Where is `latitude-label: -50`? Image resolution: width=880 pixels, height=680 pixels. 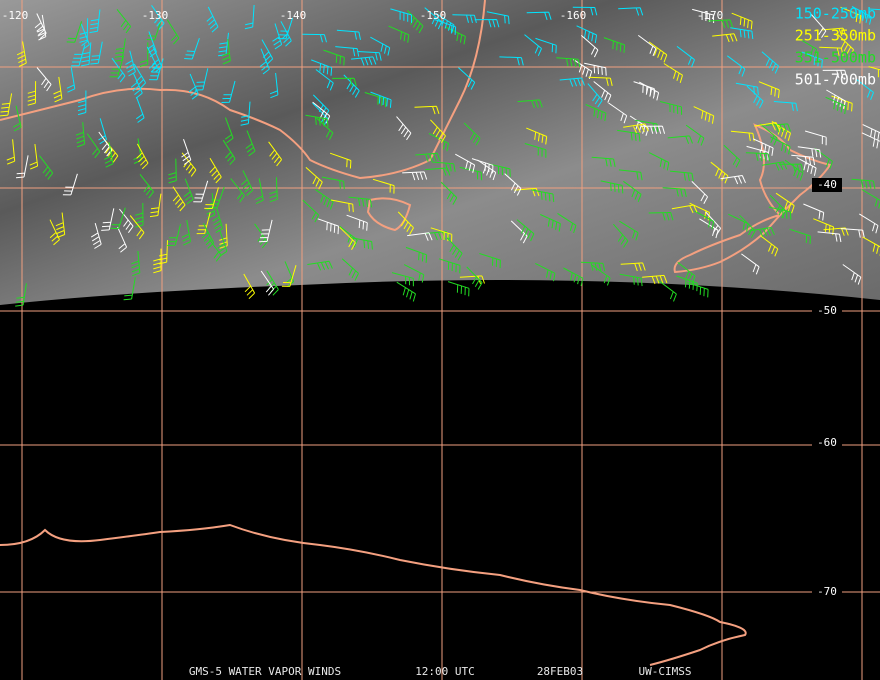 latitude-label: -50 is located at coordinates (827, 310).